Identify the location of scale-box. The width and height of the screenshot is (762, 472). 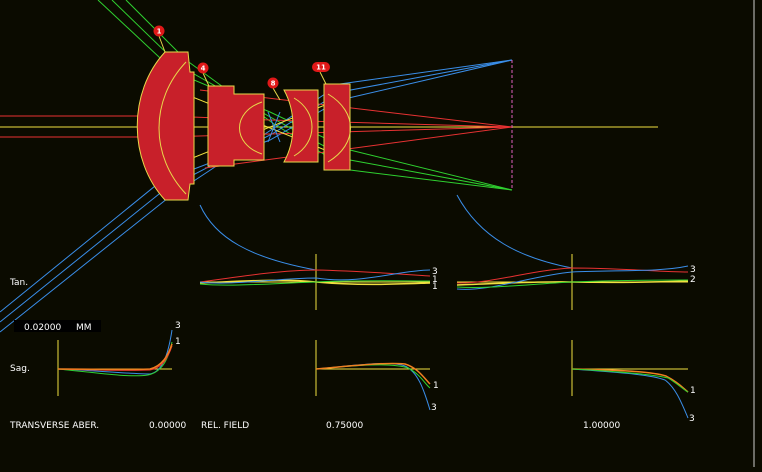
(57, 326).